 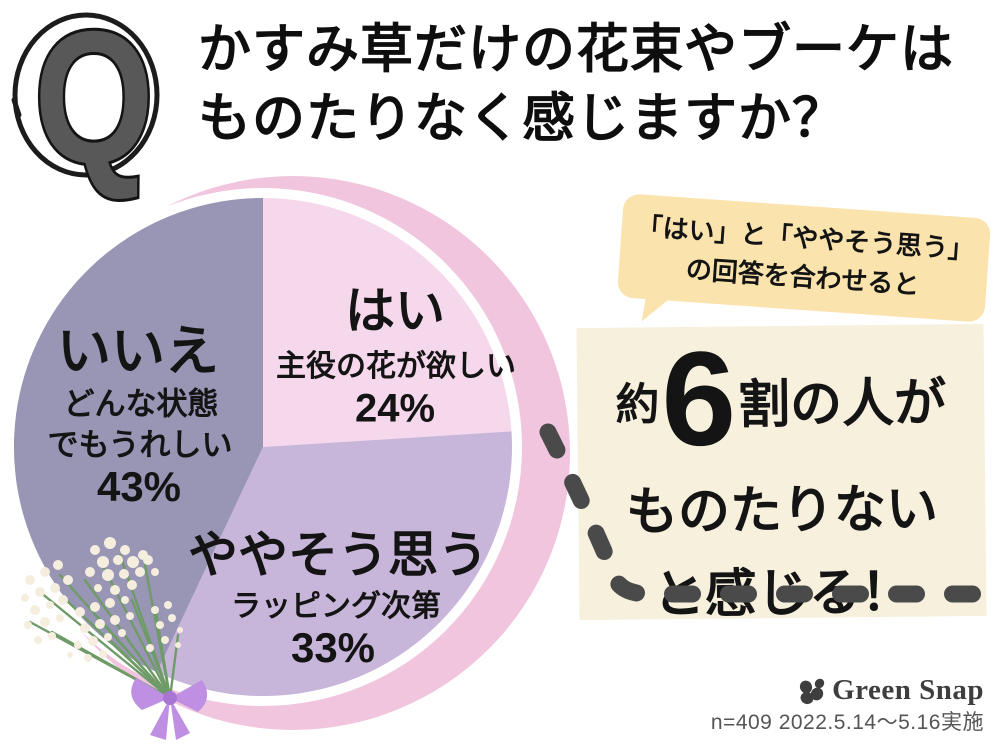 I want to click on pie-sublabel-yes: 主役の花が欲しい, so click(x=396, y=366).